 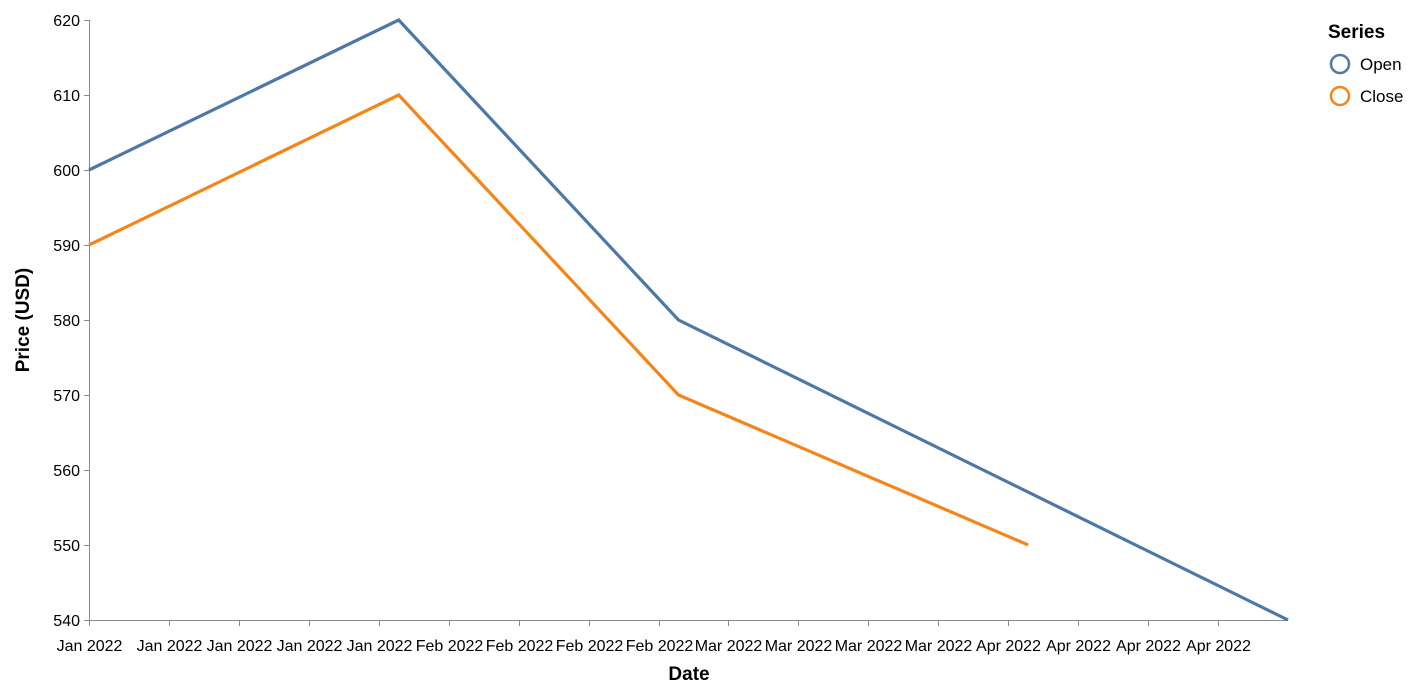 I want to click on y-tick-label: 600, so click(x=66, y=171).